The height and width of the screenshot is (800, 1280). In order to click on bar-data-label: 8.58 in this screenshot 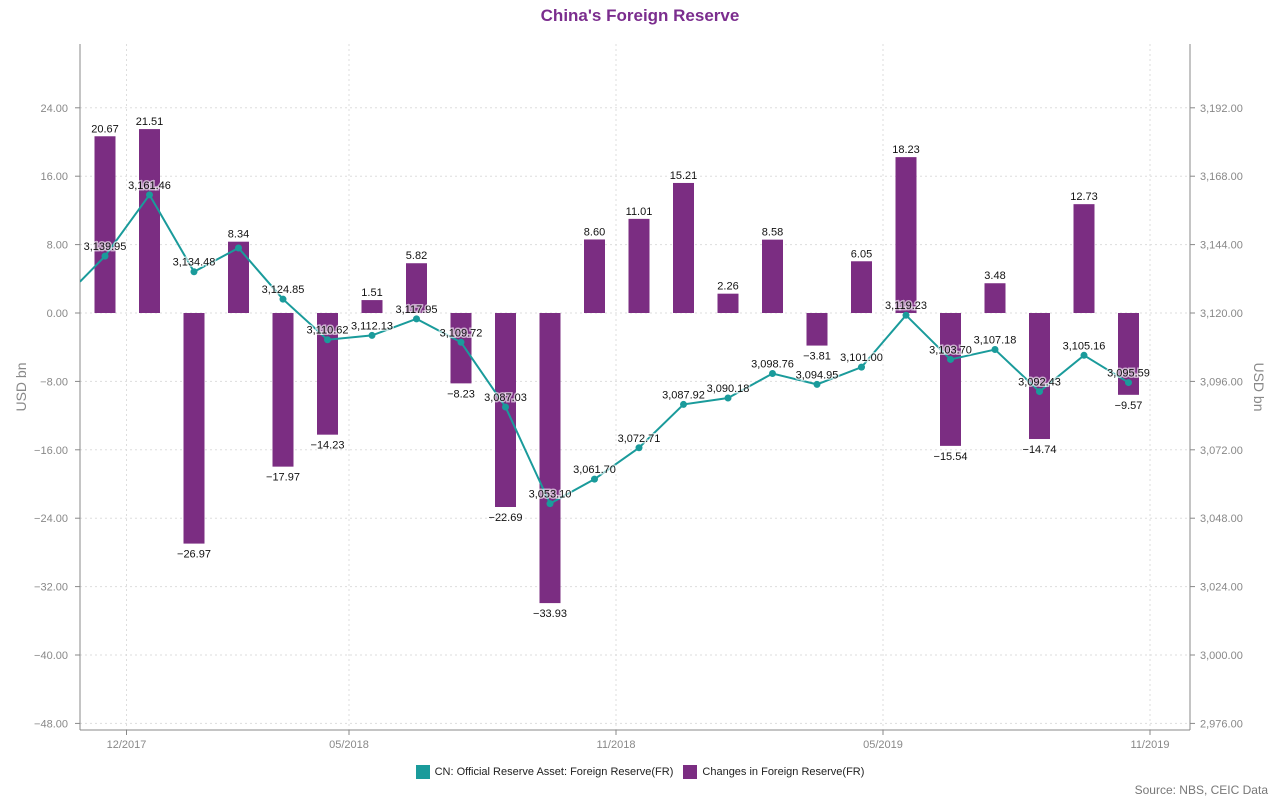, I will do `click(772, 233)`.